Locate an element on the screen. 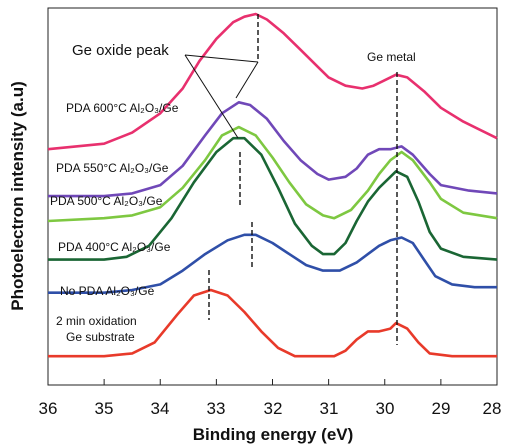  x-axis-title: Binding energy (eV) is located at coordinates (273, 434).